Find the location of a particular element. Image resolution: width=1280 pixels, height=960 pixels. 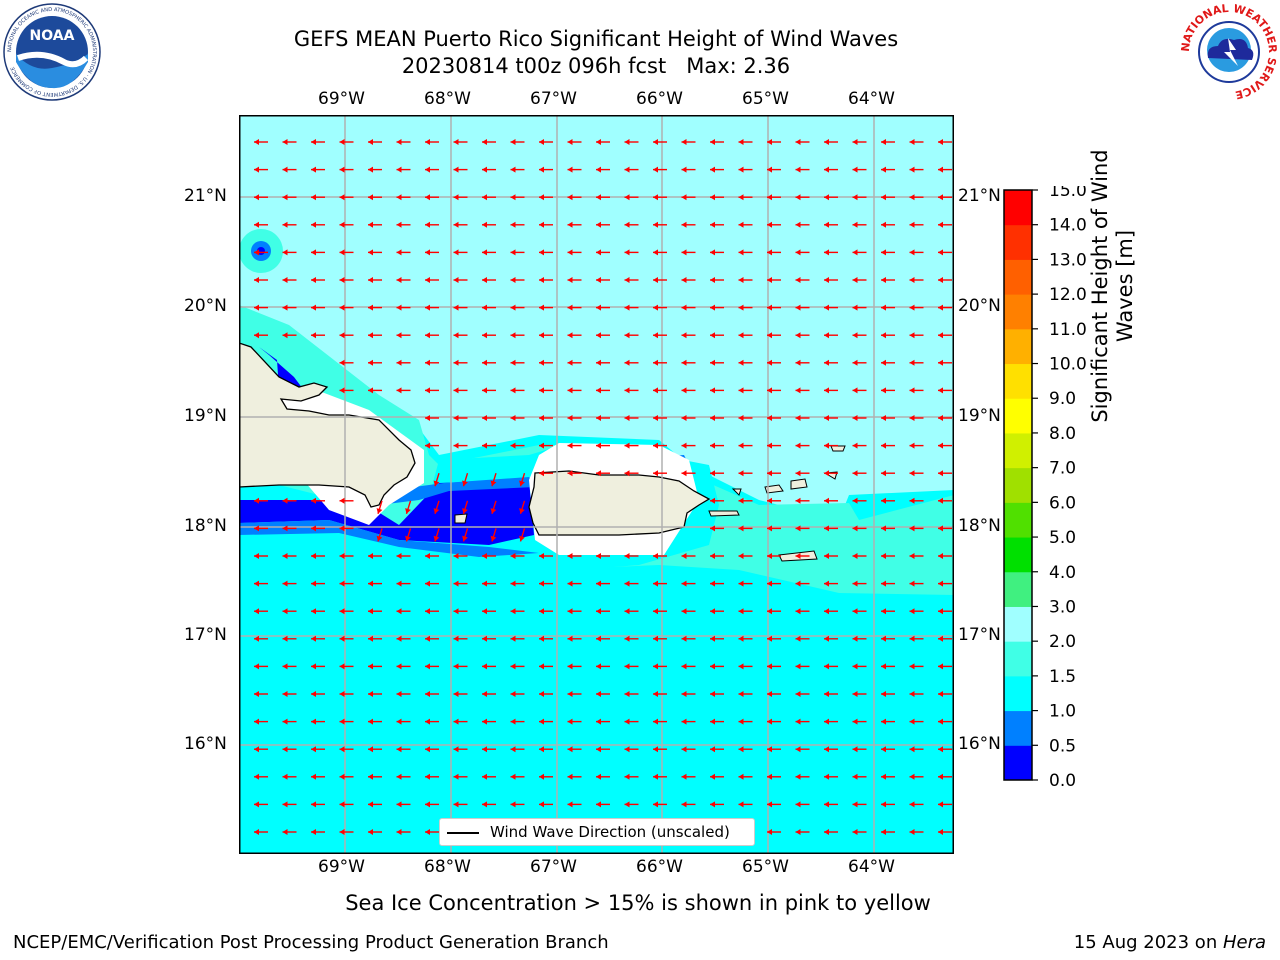

colorbar-tick-label: 0.0 is located at coordinates (1062, 778).